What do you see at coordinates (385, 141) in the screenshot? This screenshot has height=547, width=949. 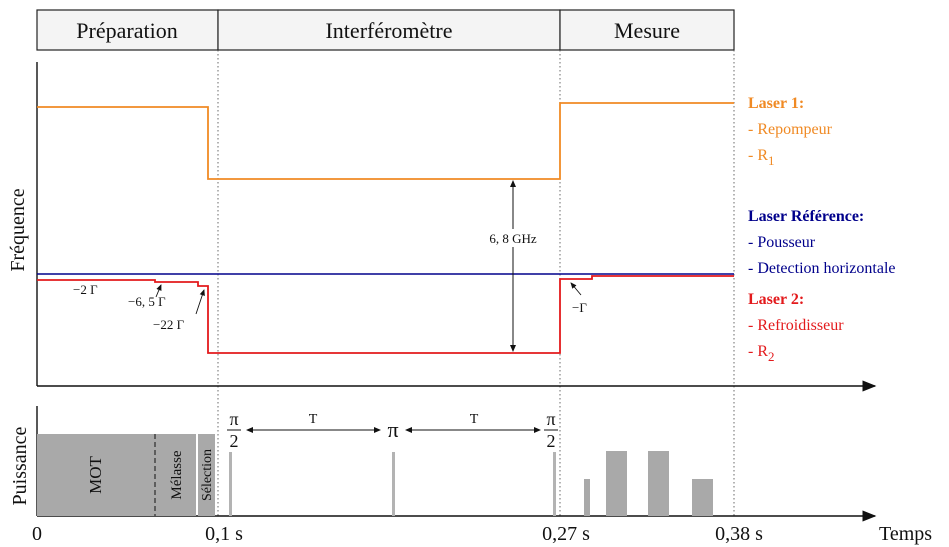 I see `laser1-trace` at bounding box center [385, 141].